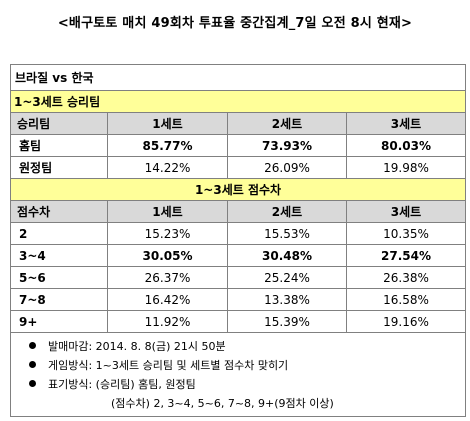  I want to click on cell-value: 73.93%, so click(287, 145).